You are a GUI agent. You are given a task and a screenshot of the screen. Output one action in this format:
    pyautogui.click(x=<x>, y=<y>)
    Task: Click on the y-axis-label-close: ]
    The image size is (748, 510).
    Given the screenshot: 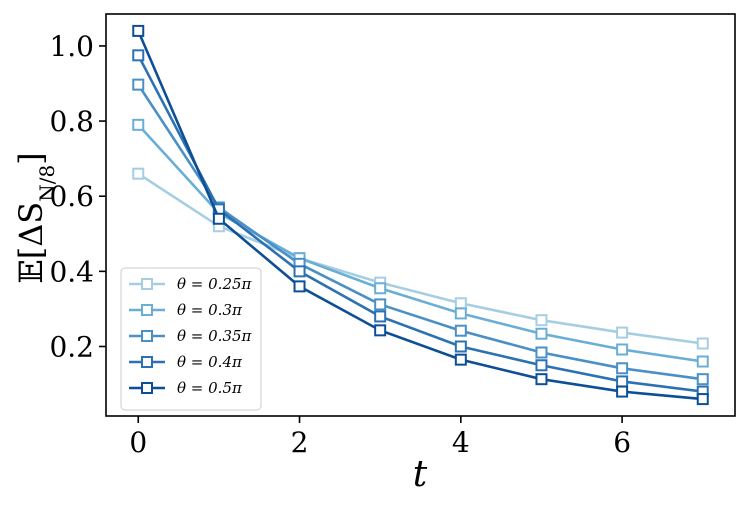 What is the action you would take?
    pyautogui.click(x=31, y=158)
    